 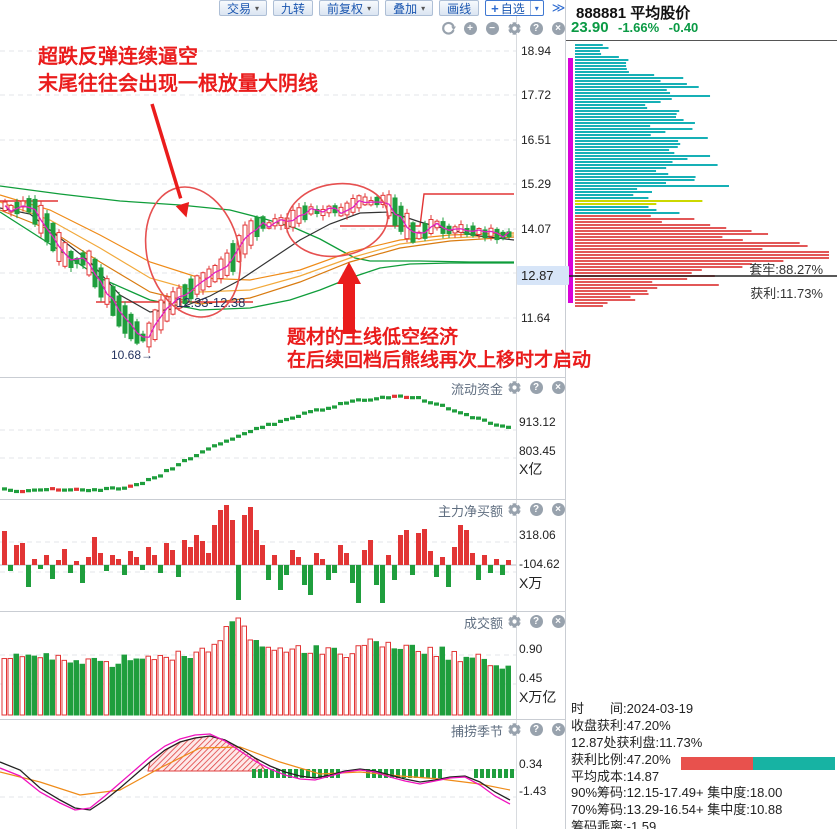 I want to click on axis-divider, so click(x=516, y=422).